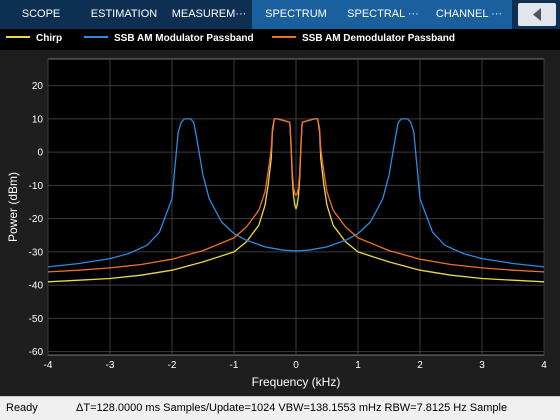 Image resolution: width=560 pixels, height=420 pixels. What do you see at coordinates (296, 365) in the screenshot?
I see `x-tick-label: 0` at bounding box center [296, 365].